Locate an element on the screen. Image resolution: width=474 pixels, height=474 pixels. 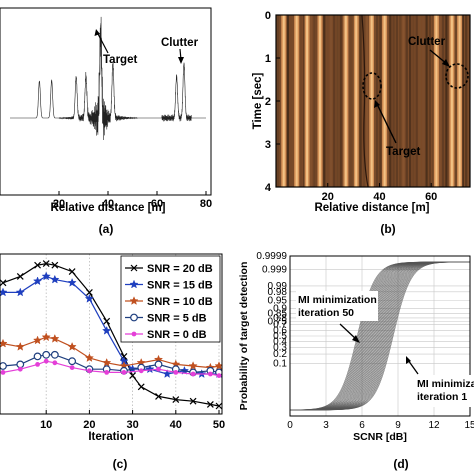
panel-a-x-axis-label: Relative distance [m] is located at coordinates (107, 208).